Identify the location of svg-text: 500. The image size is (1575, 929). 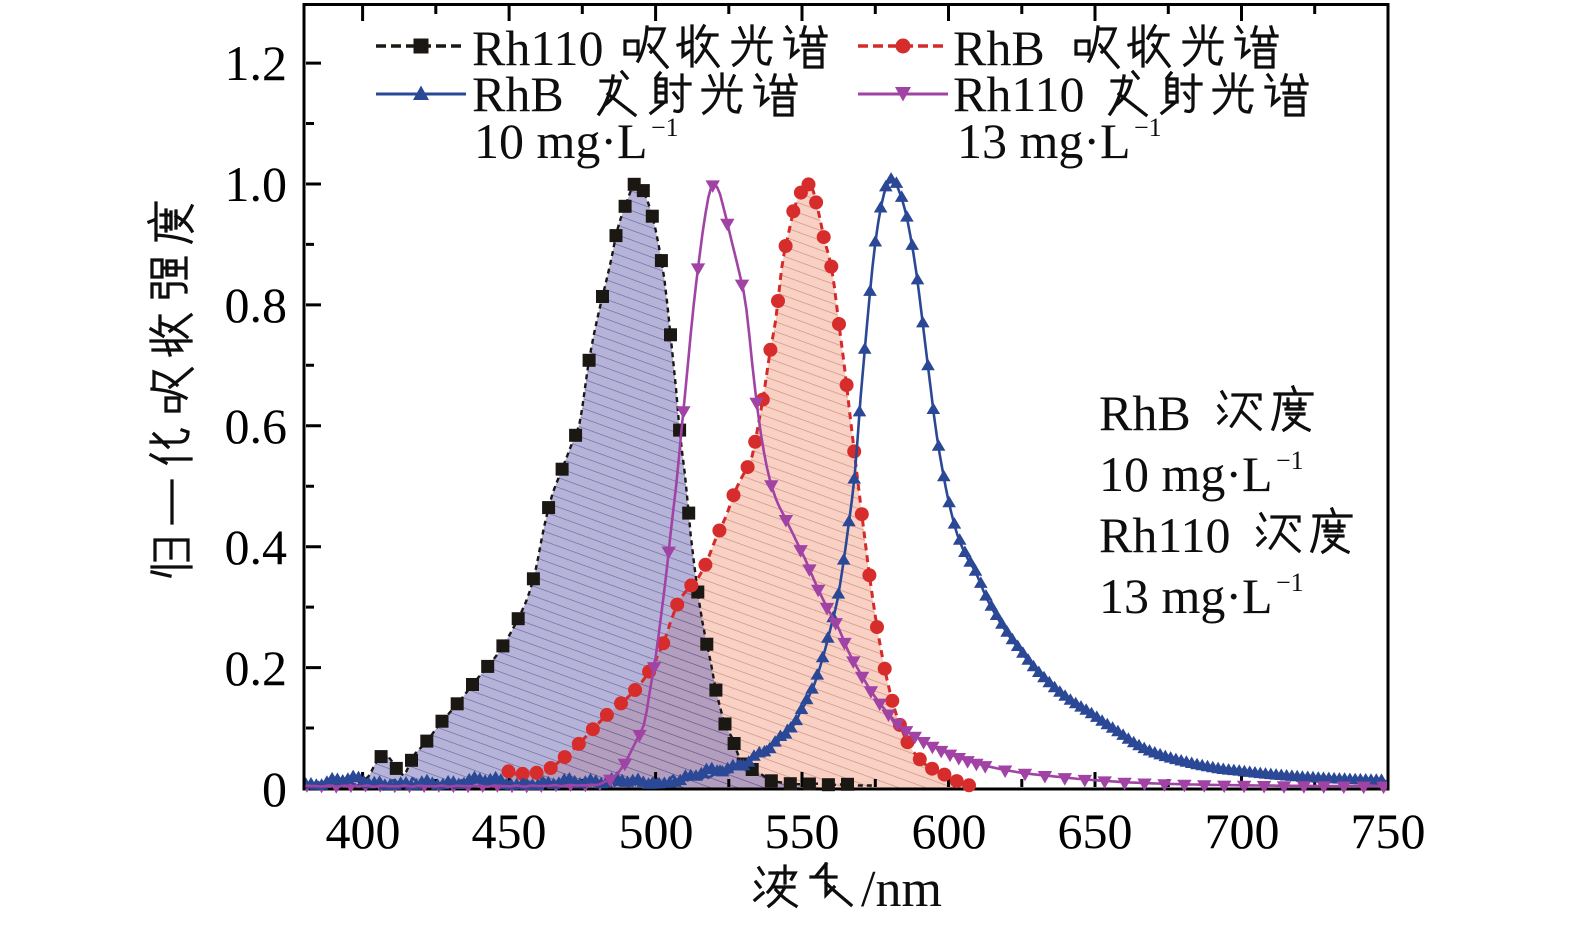
(656, 831).